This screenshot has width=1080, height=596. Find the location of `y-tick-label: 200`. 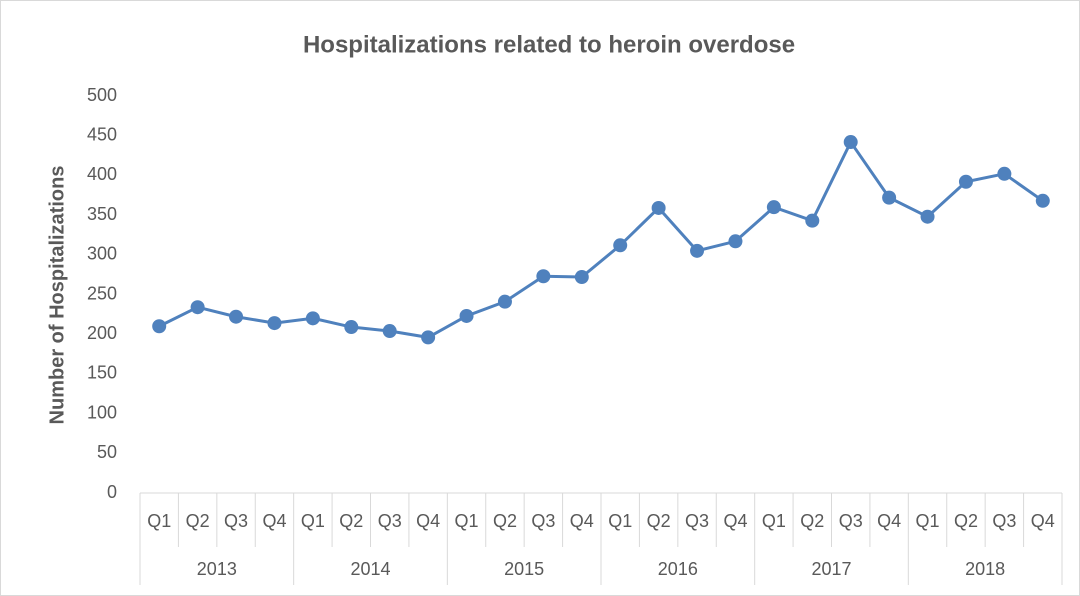

y-tick-label: 200 is located at coordinates (102, 333).